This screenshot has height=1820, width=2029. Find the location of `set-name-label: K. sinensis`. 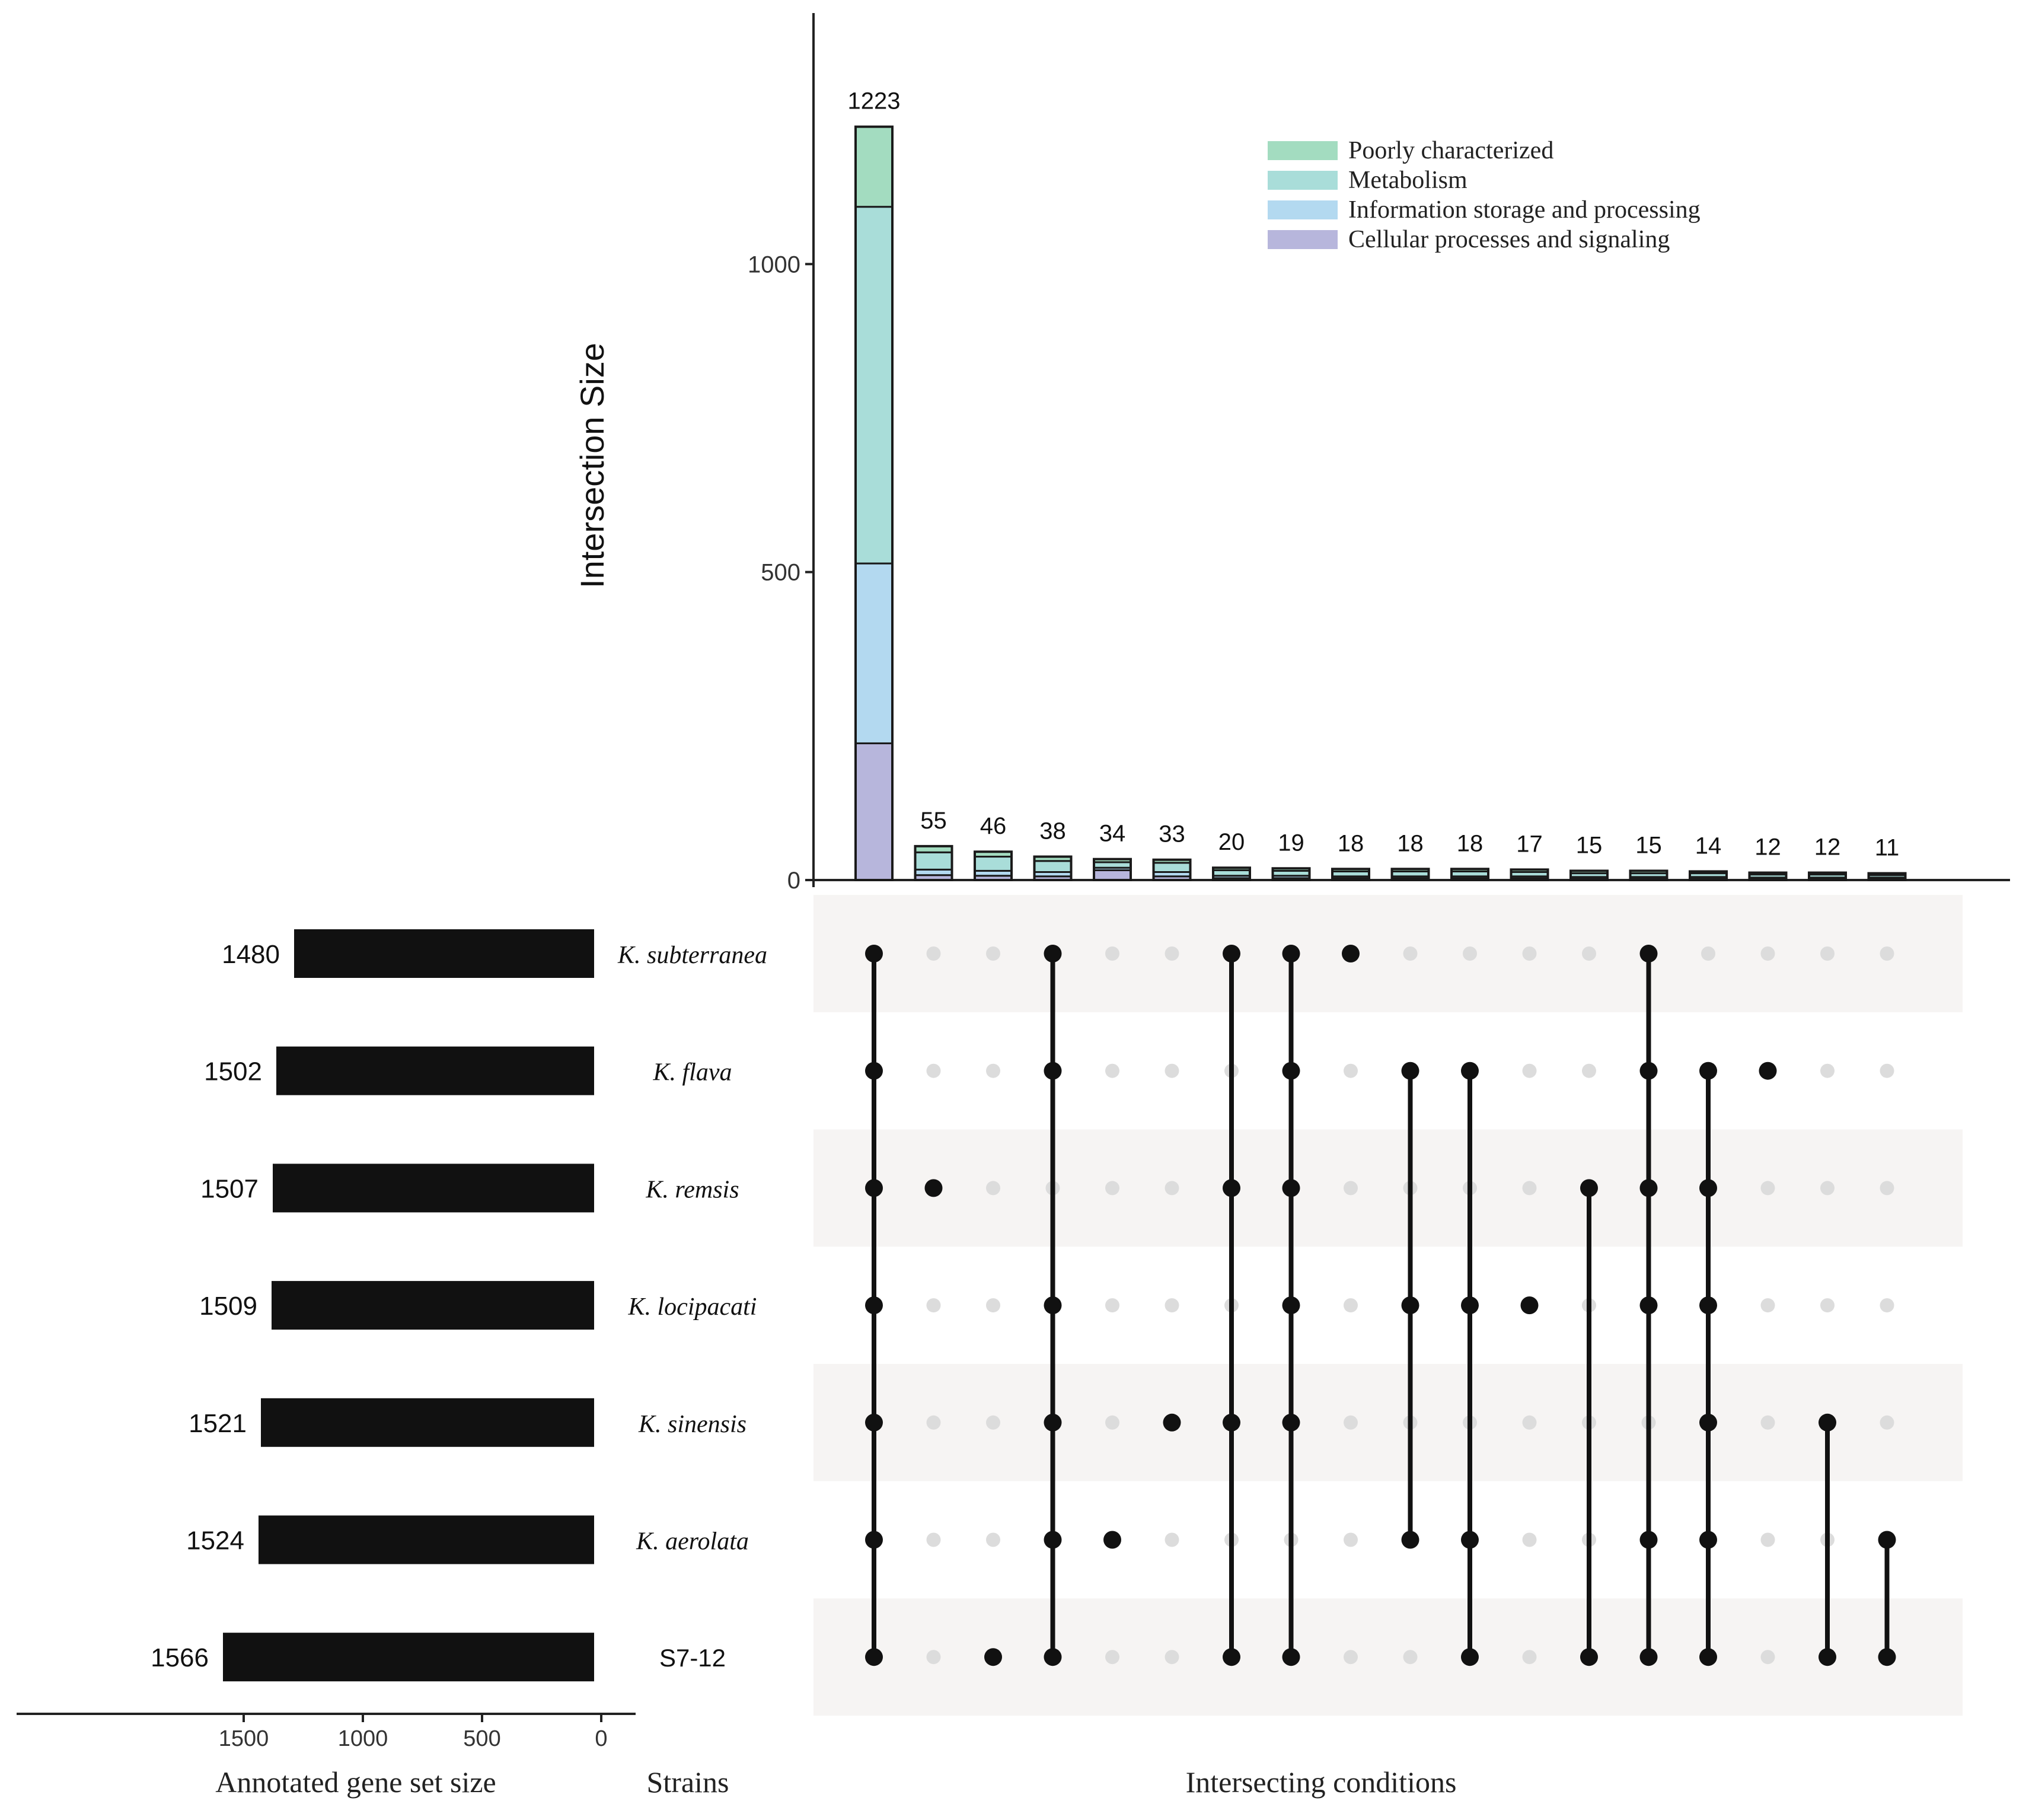

set-name-label: K. sinensis is located at coordinates (692, 1424).